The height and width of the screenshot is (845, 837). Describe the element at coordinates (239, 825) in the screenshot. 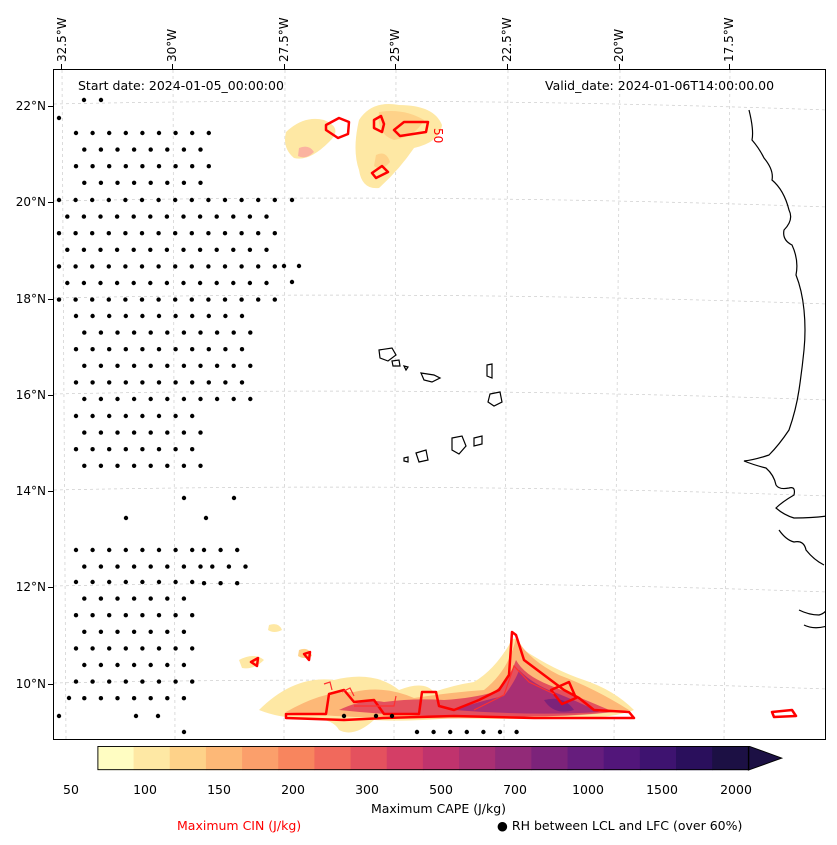

I see `legend-cin: Maximum CIN (J/kg)` at that location.